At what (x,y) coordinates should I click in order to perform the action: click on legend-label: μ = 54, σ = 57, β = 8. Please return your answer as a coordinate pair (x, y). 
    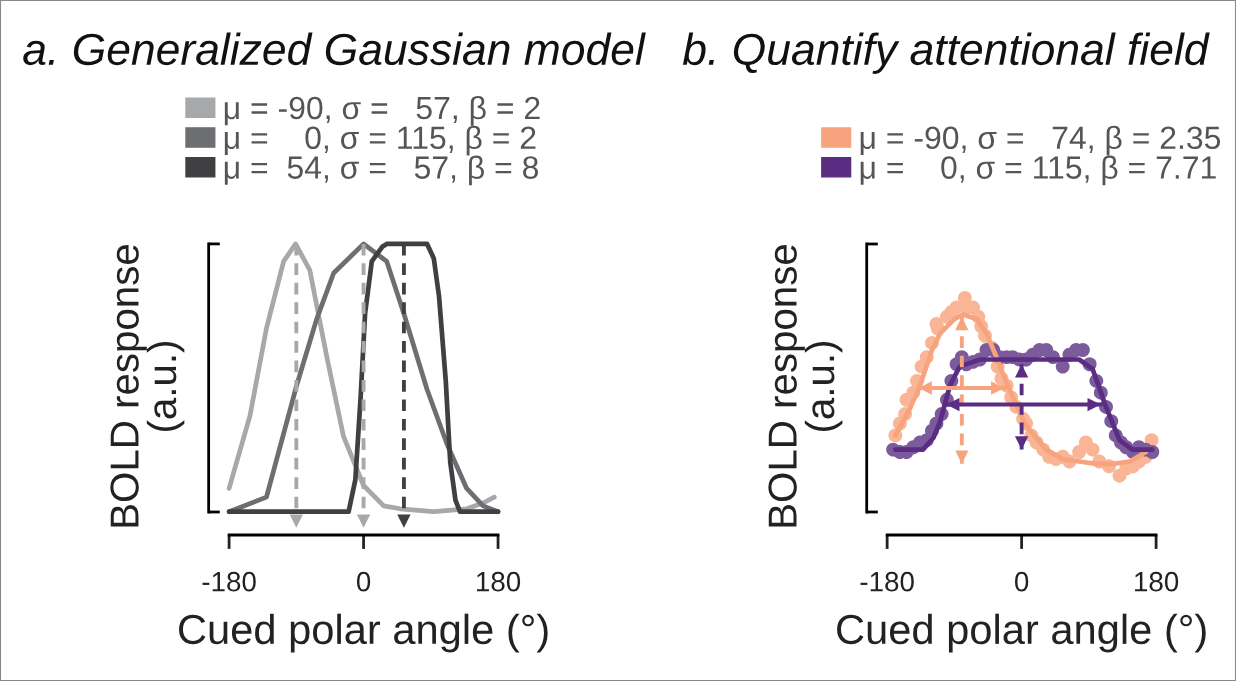
    Looking at the image, I should click on (381, 170).